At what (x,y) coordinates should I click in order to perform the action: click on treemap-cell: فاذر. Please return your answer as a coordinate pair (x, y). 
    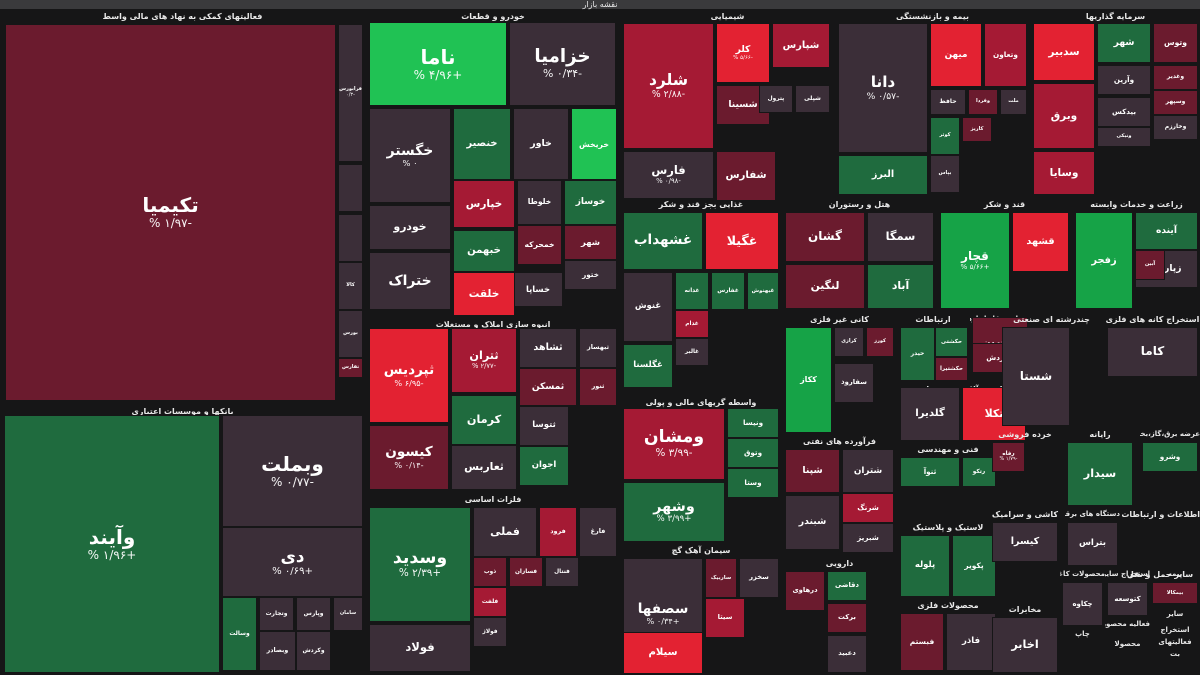
    Looking at the image, I should click on (971, 642).